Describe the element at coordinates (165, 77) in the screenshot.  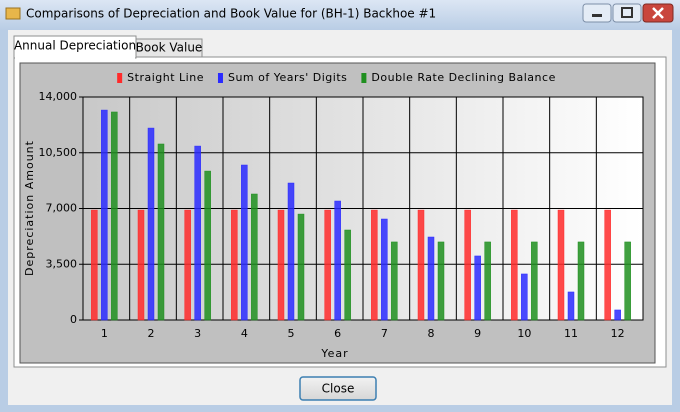
I see `legend-label: Straight Line` at that location.